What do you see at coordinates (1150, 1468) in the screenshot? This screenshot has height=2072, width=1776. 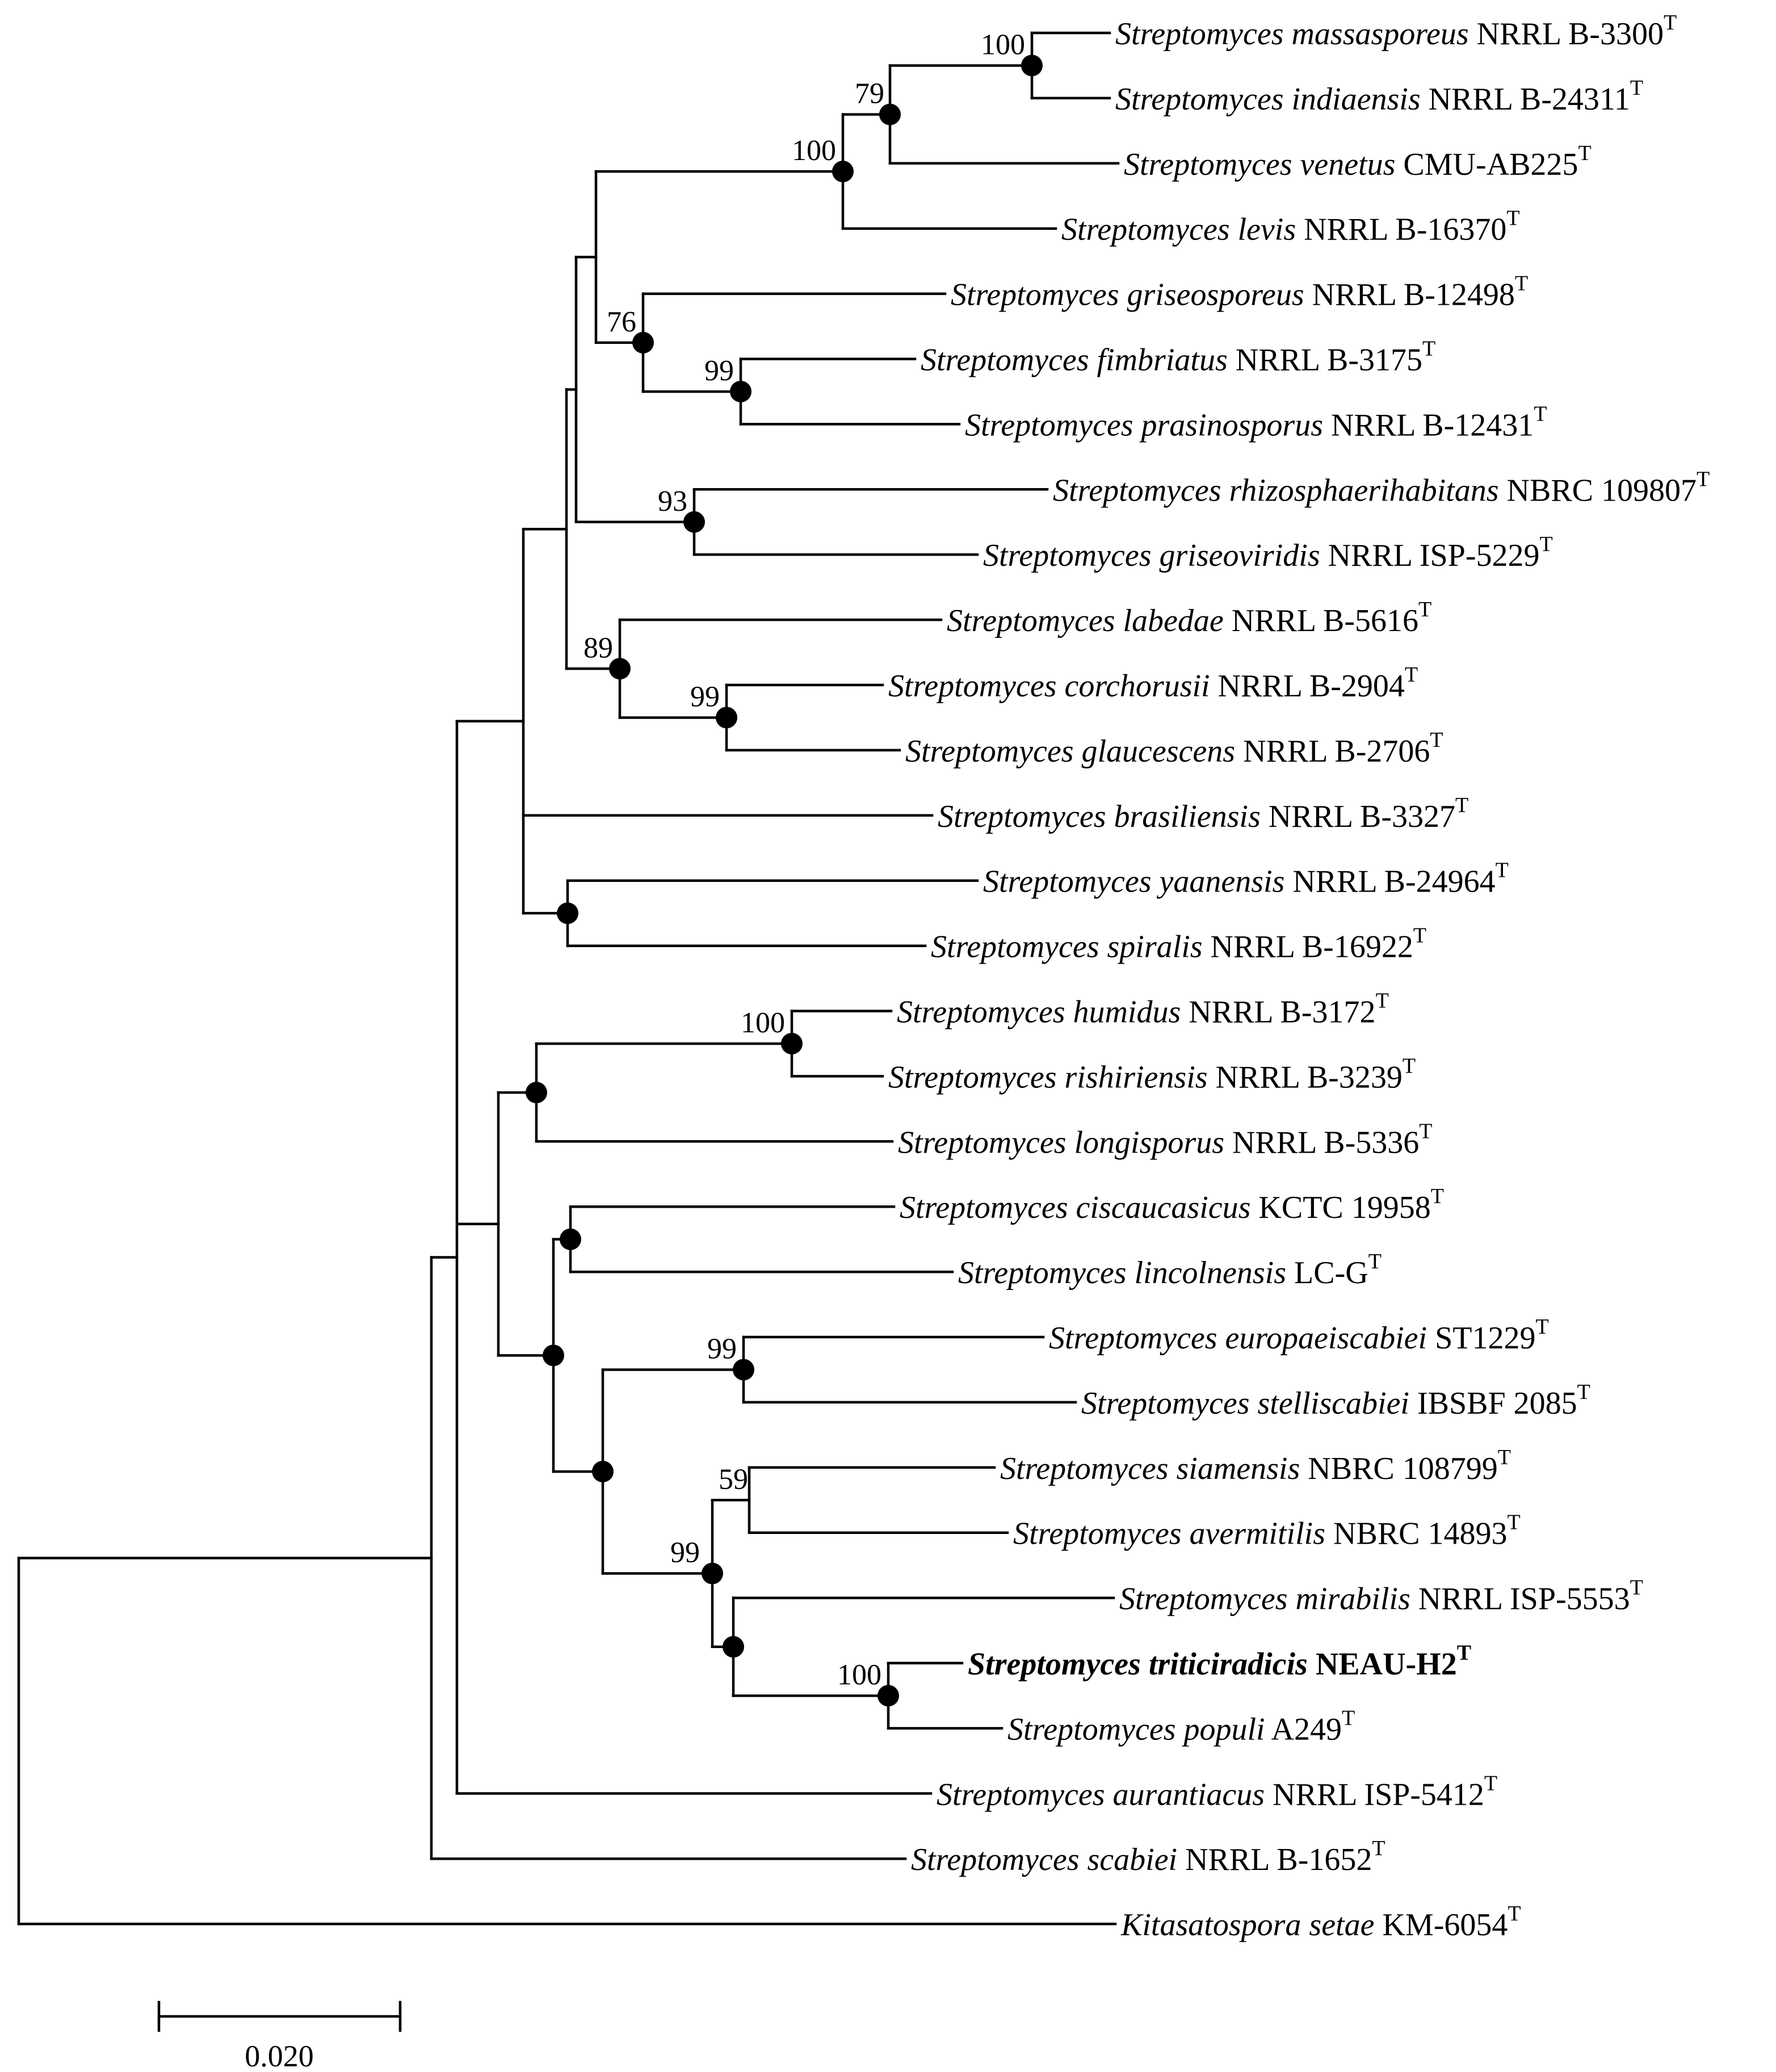 I see `taxon-name: Streptomyces siamensis` at bounding box center [1150, 1468].